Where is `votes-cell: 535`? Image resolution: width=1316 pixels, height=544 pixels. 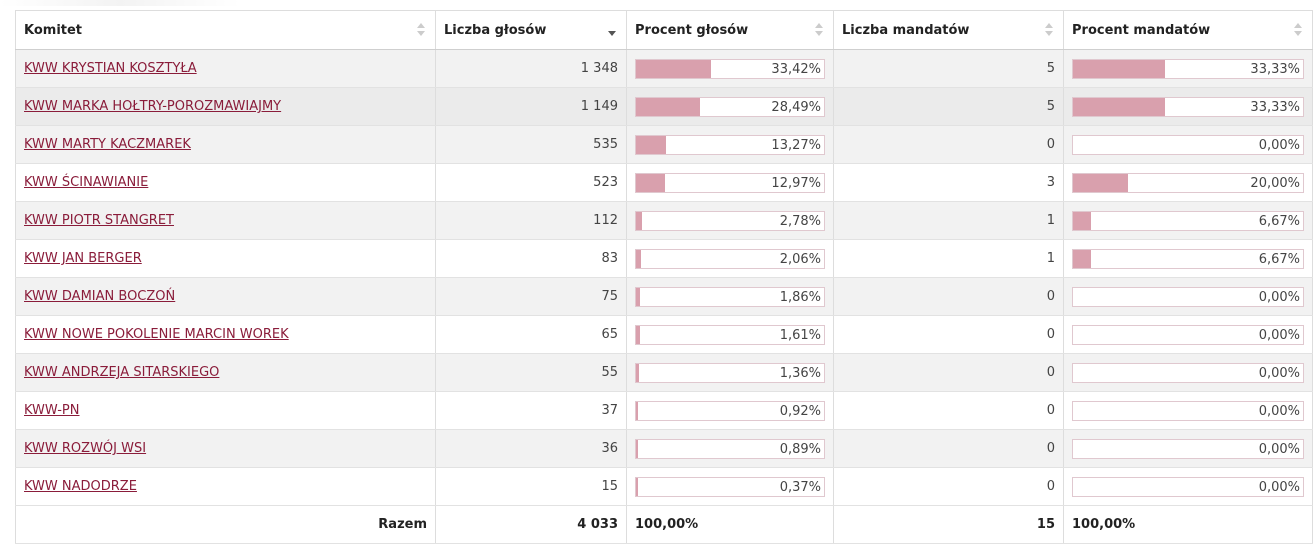
votes-cell: 535 is located at coordinates (531, 144).